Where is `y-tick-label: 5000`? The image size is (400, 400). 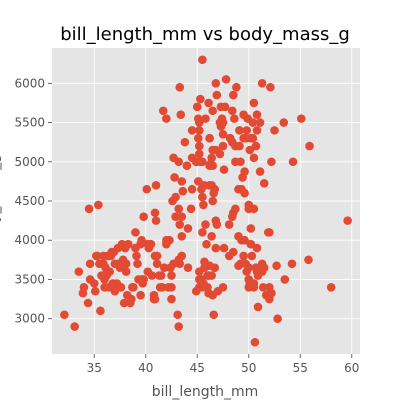
y-tick-label: 5000 is located at coordinates (29, 162).